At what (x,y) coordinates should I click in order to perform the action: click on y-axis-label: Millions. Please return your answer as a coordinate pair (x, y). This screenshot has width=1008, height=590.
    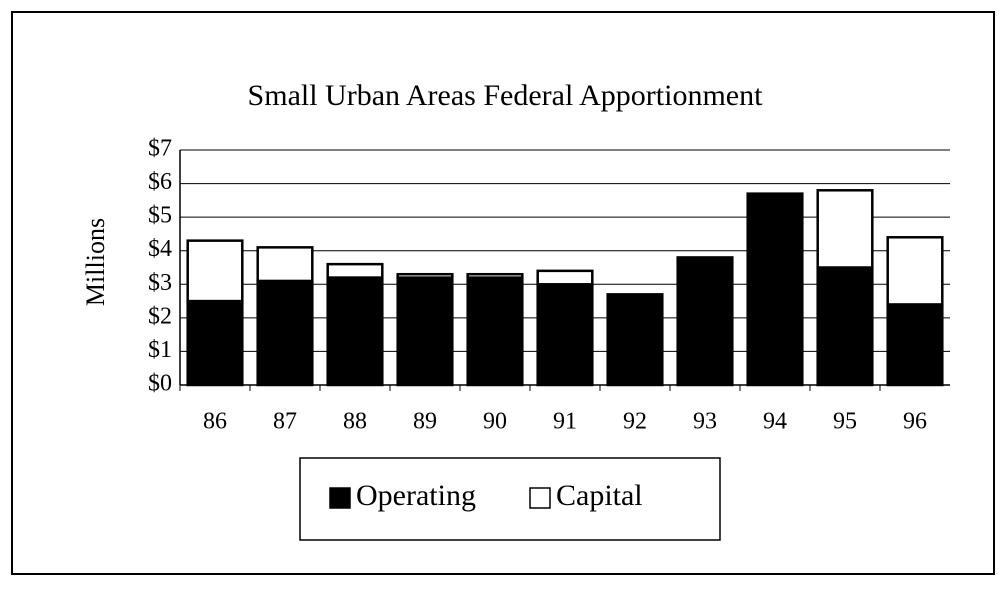
    Looking at the image, I should click on (95, 262).